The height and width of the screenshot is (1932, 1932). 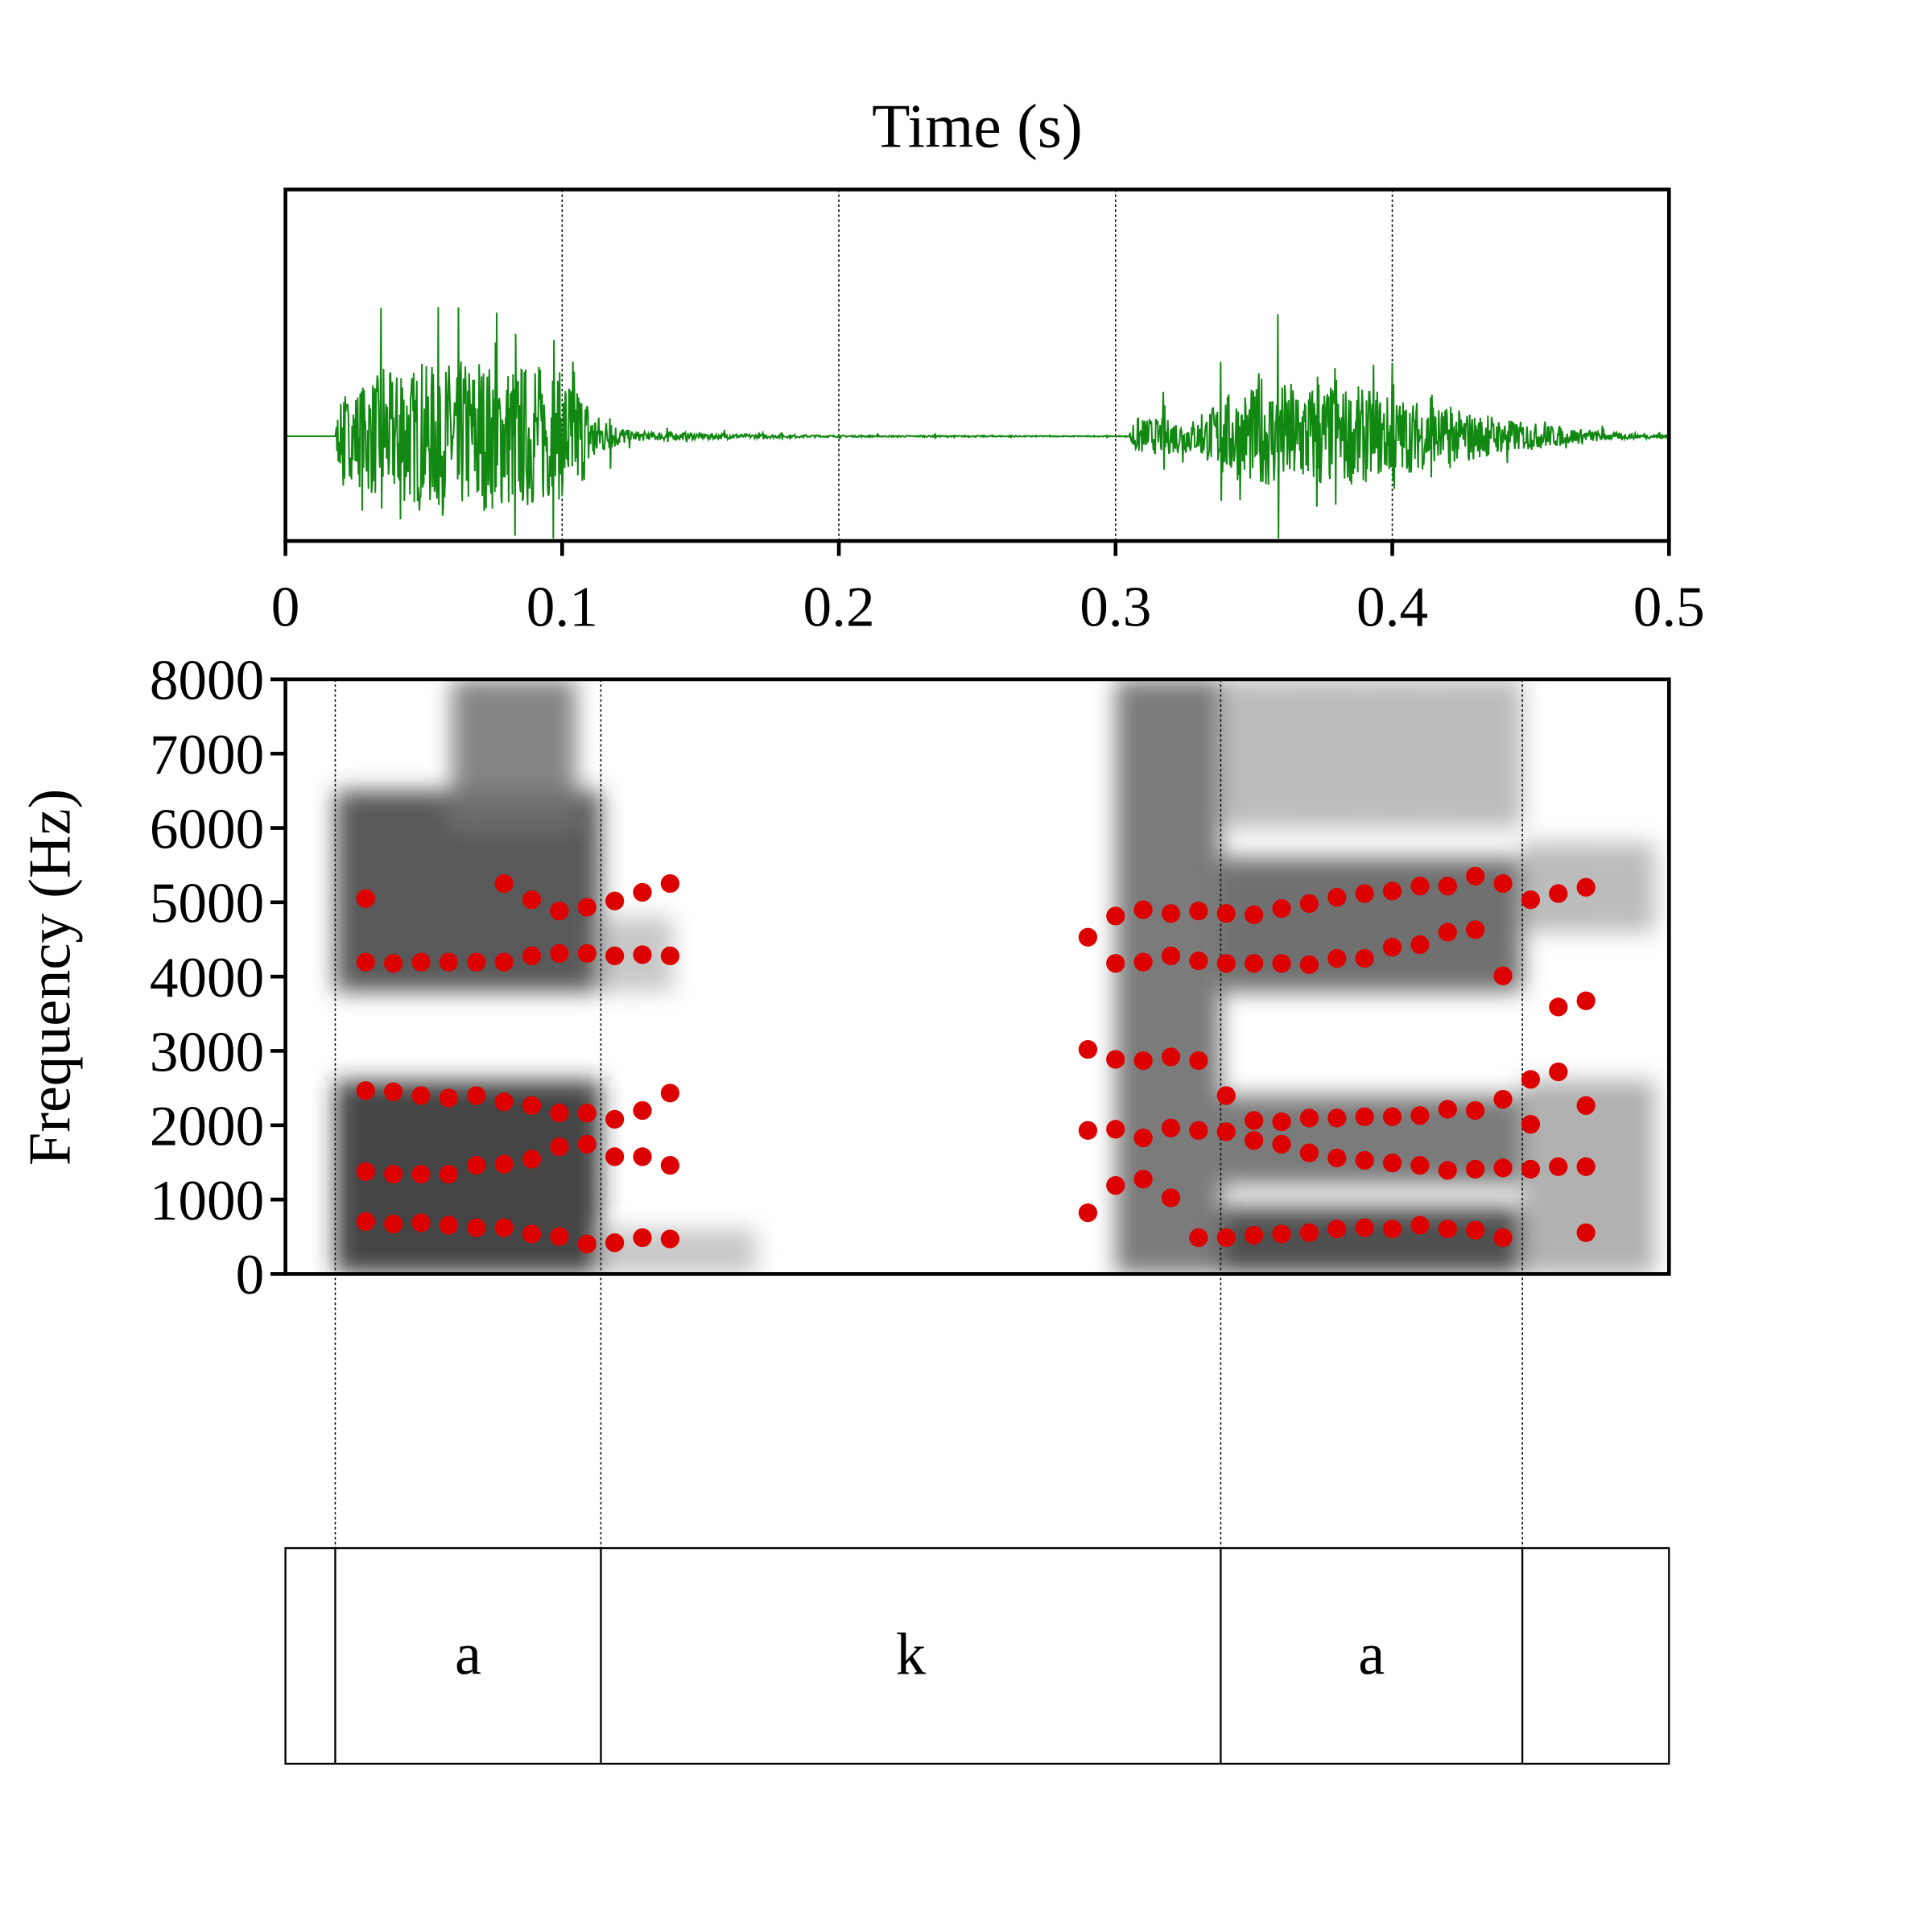 What do you see at coordinates (285, 607) in the screenshot?
I see `x-tick-label: 0` at bounding box center [285, 607].